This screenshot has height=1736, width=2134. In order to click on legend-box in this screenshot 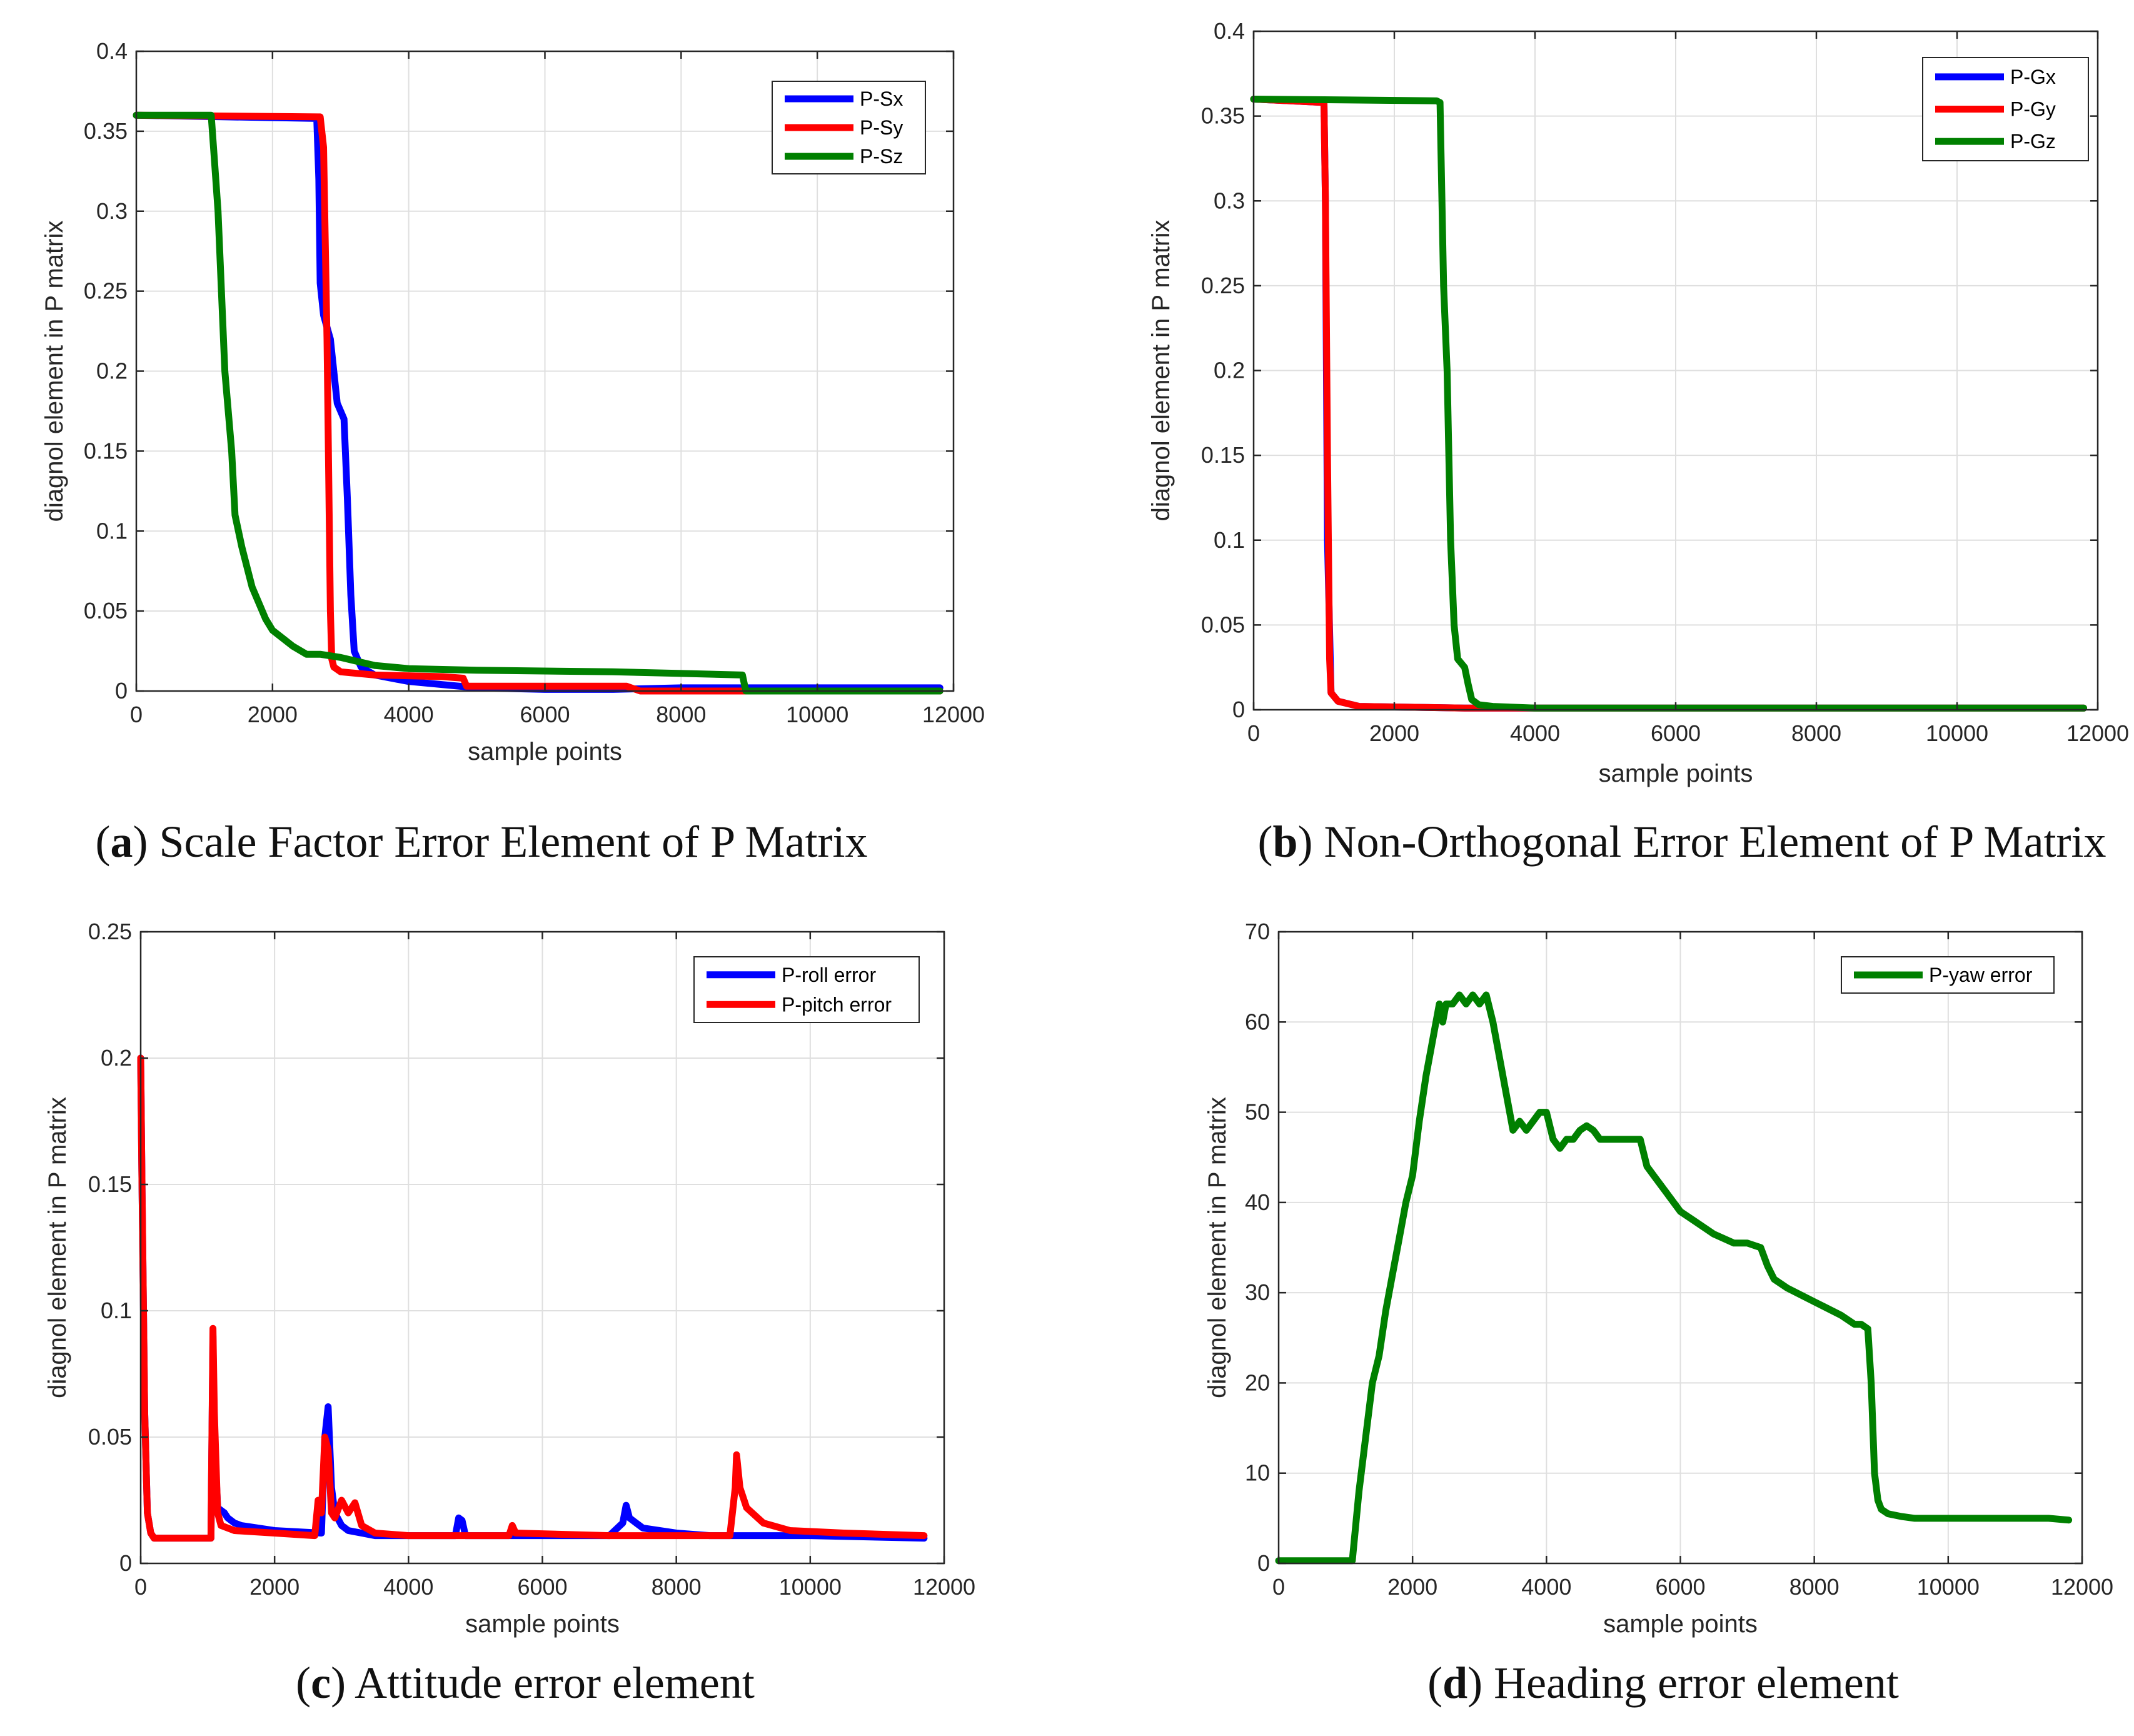, I will do `click(806, 989)`.